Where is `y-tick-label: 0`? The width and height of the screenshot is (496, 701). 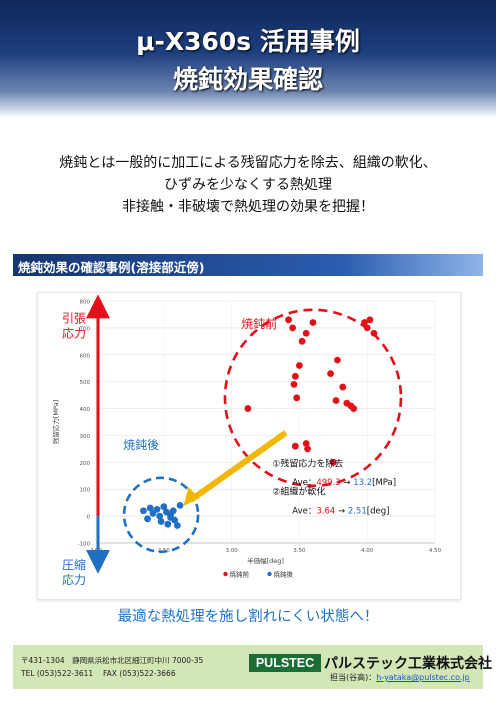
y-tick-label: 0 is located at coordinates (89, 518).